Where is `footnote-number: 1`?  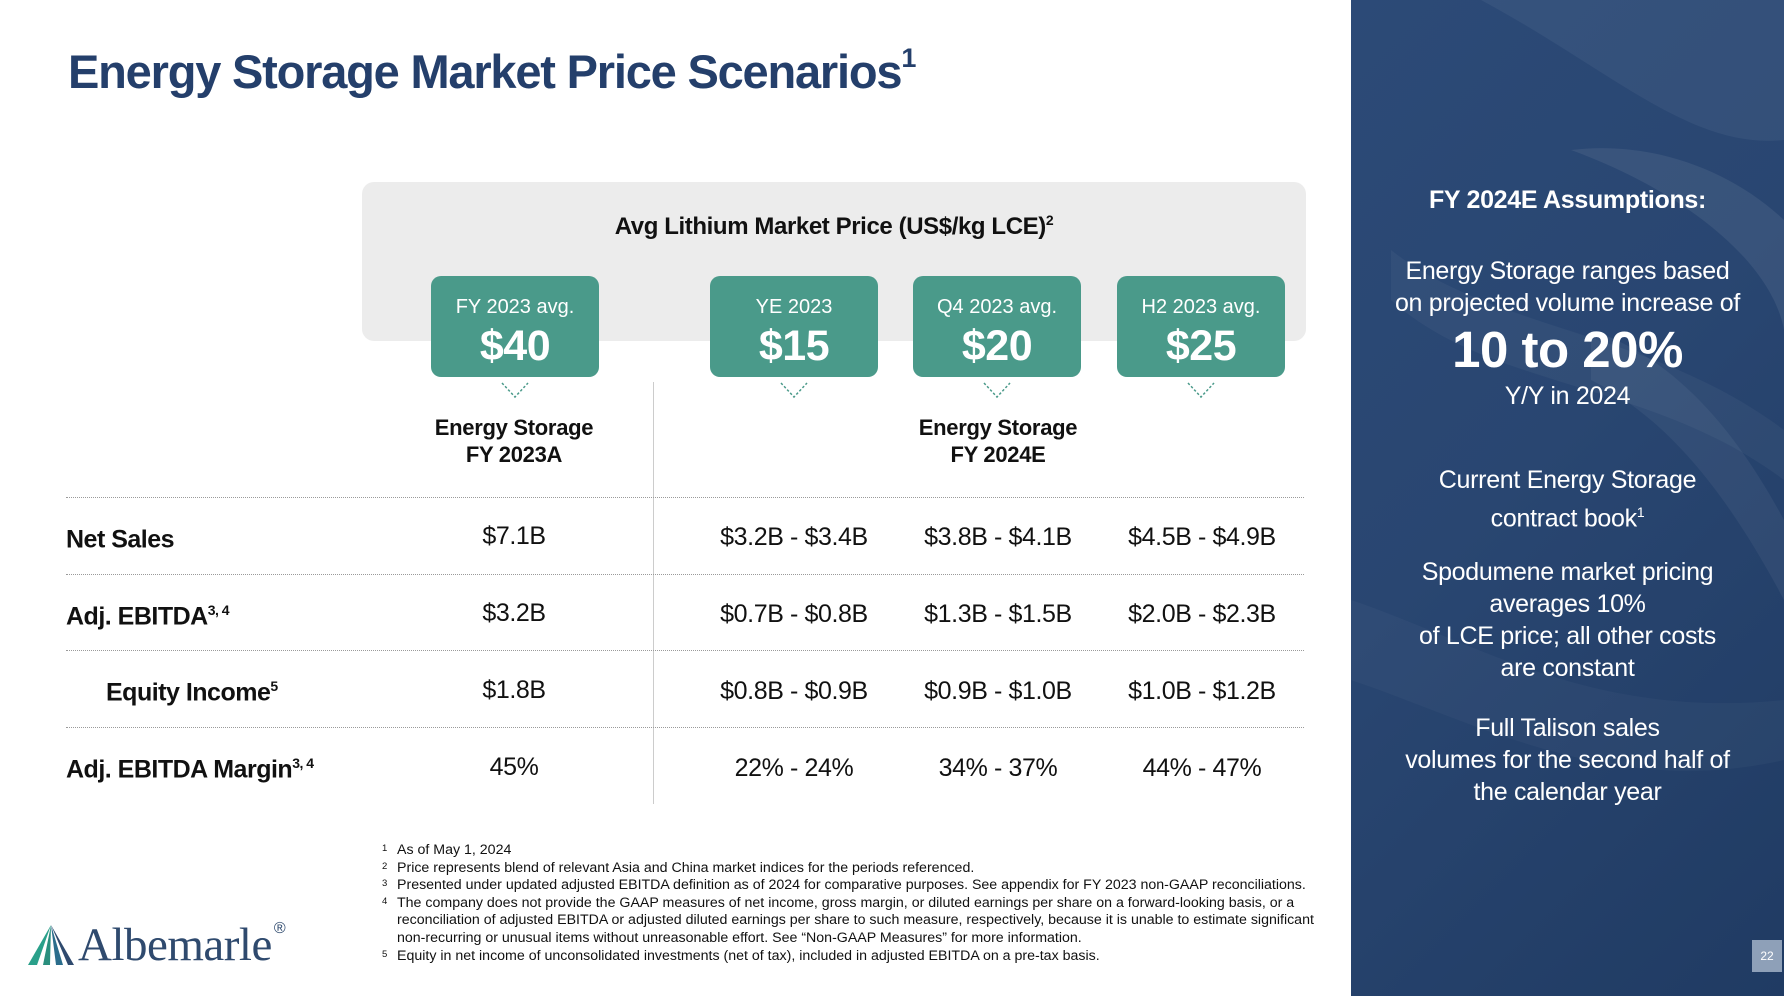 footnote-number: 1 is located at coordinates (385, 848).